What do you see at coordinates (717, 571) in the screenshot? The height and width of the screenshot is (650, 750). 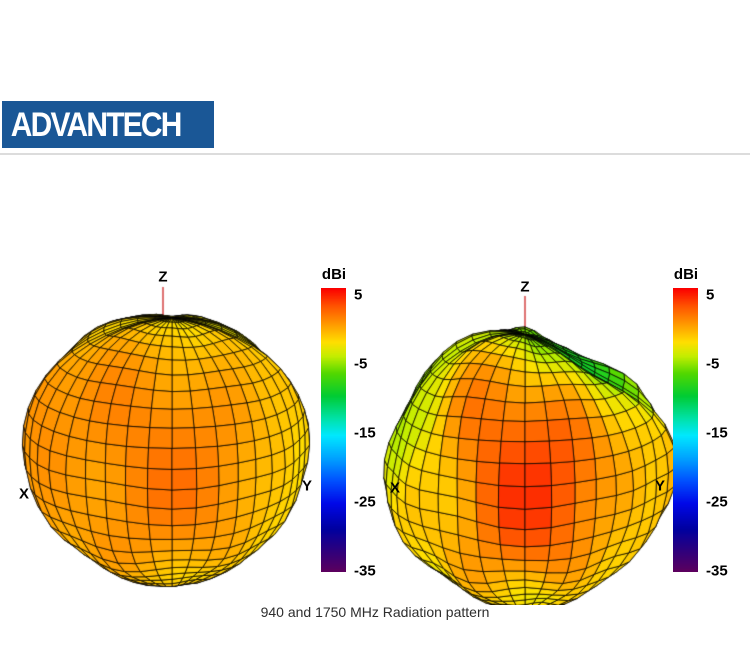 I see `colorbar-tick-label: -35` at bounding box center [717, 571].